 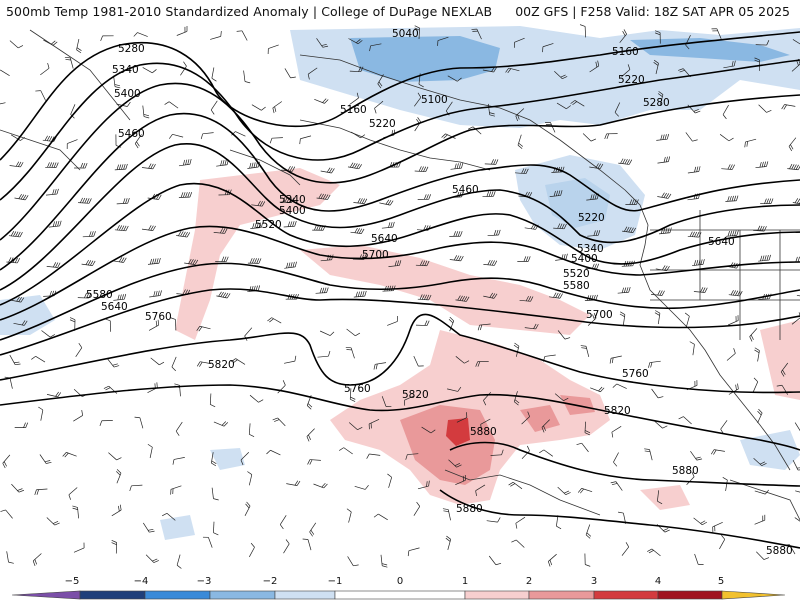 I want to click on contour-label: 5820, so click(x=617, y=411).